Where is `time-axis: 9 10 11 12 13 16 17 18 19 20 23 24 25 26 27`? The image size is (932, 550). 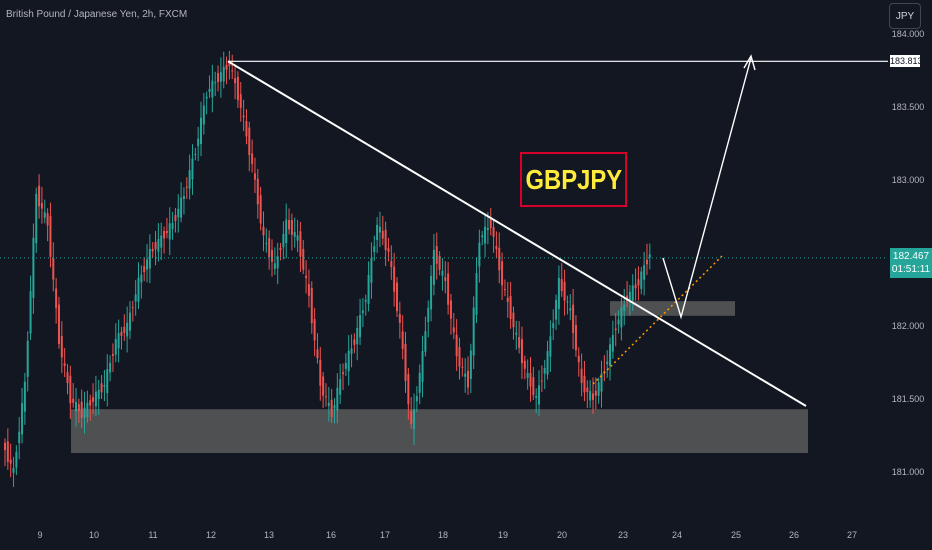
time-axis: 9 10 11 12 13 16 17 18 19 20 23 24 25 26 27 is located at coordinates (447, 535).